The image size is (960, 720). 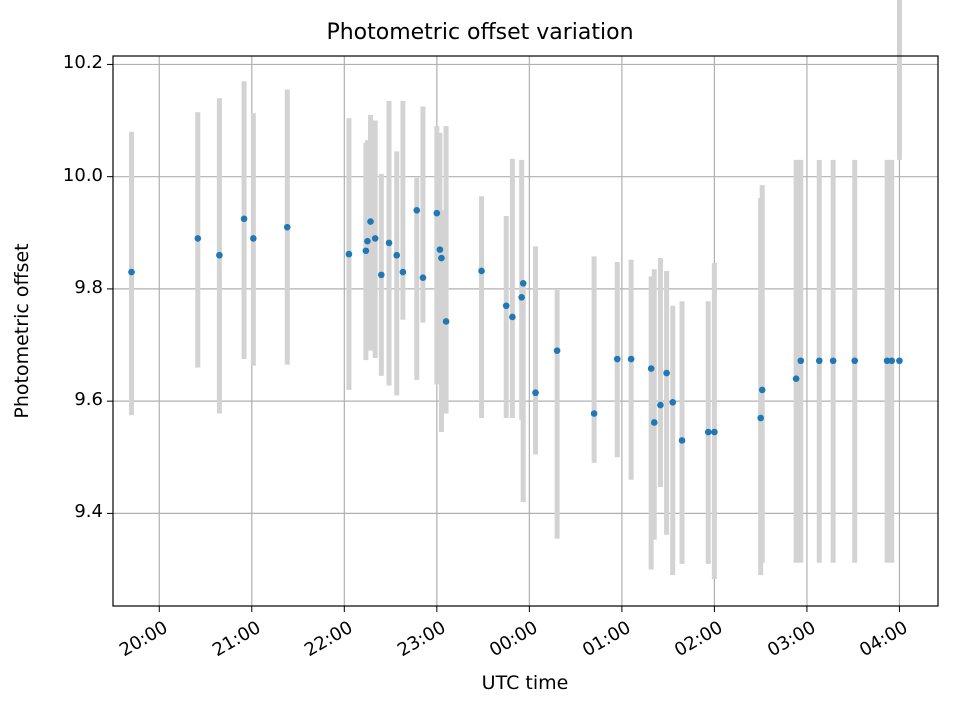 What do you see at coordinates (88, 287) in the screenshot?
I see `y-tick-label: 9.8` at bounding box center [88, 287].